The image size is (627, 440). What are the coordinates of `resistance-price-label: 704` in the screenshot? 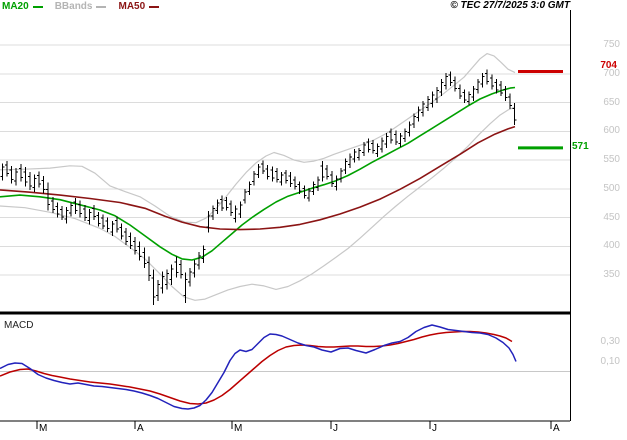 It's located at (608, 65).